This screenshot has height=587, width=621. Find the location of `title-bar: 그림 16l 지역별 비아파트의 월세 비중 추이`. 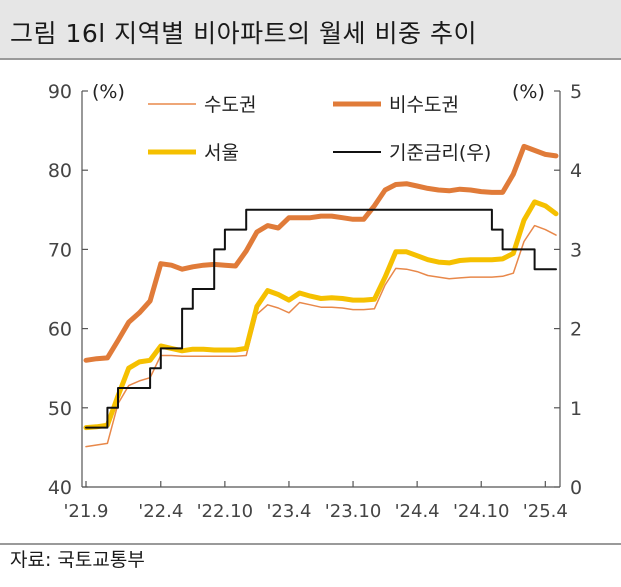

title-bar: 그림 16l 지역별 비아파트의 월세 비중 추이 is located at coordinates (310, 30).